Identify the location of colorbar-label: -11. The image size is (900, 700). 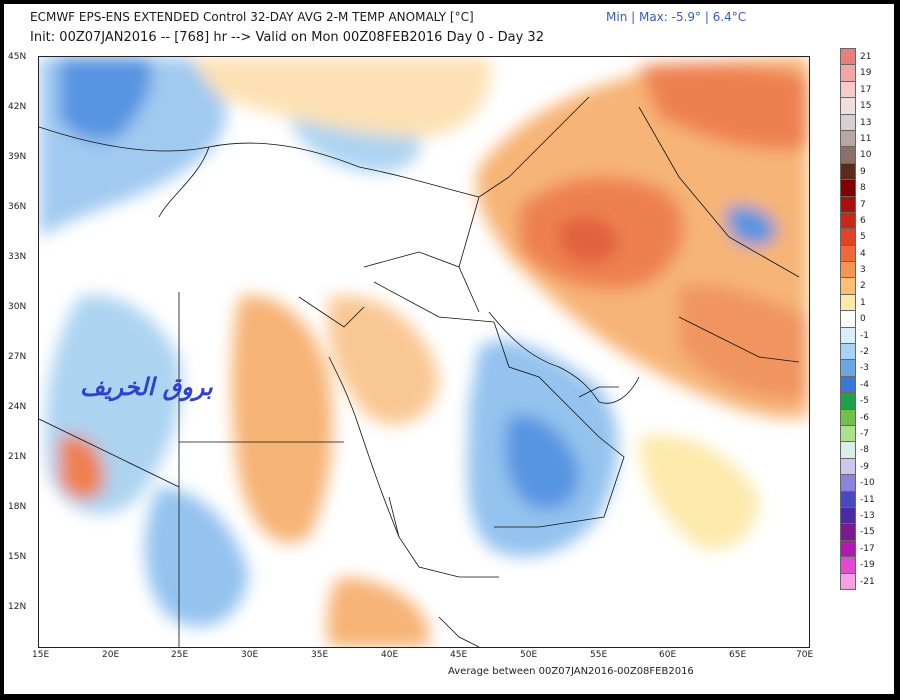
(867, 499).